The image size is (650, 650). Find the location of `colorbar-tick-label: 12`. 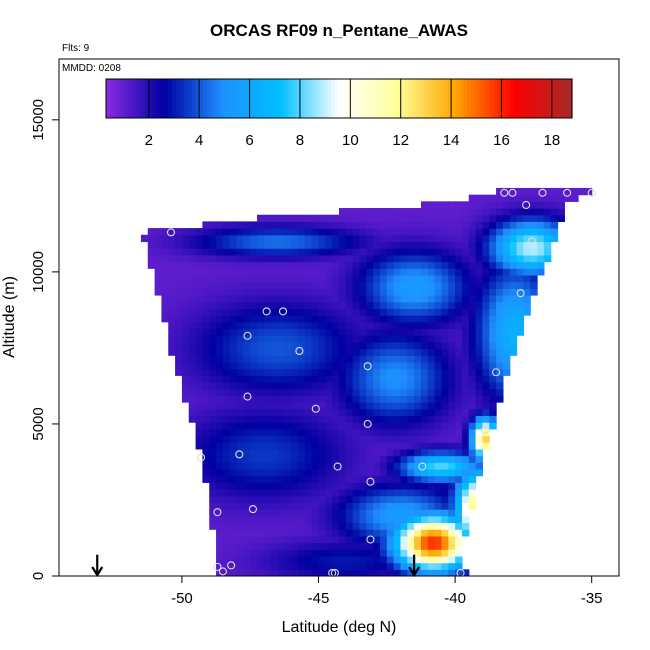

colorbar-tick-label: 12 is located at coordinates (400, 140).